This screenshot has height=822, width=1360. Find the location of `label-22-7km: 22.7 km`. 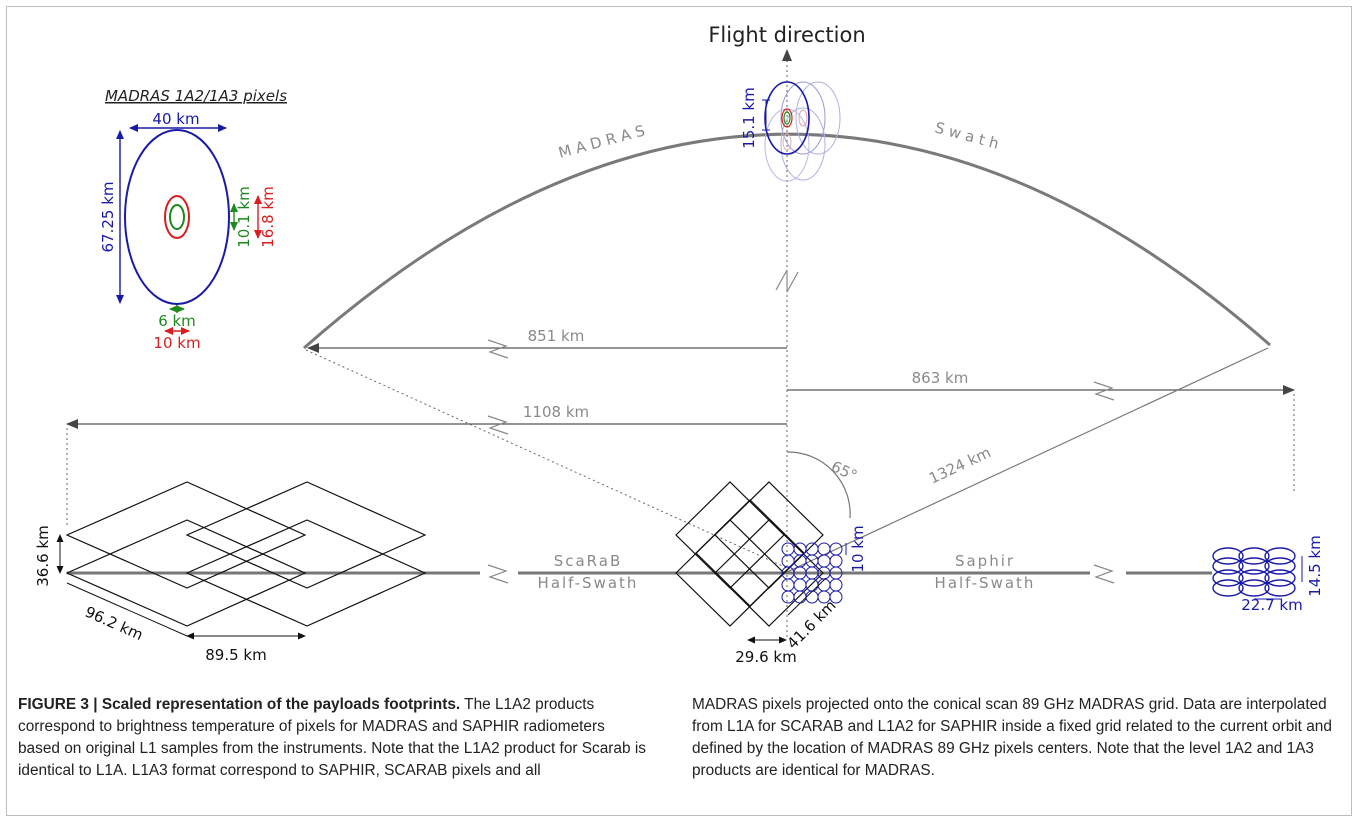

label-22-7km: 22.7 km is located at coordinates (1271, 605).